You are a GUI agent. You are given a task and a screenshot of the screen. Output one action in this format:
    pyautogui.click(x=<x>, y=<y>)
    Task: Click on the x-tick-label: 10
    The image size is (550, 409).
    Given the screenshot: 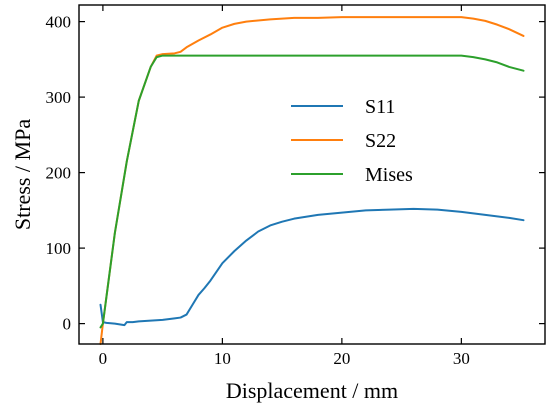 What is the action you would take?
    pyautogui.click(x=222, y=358)
    